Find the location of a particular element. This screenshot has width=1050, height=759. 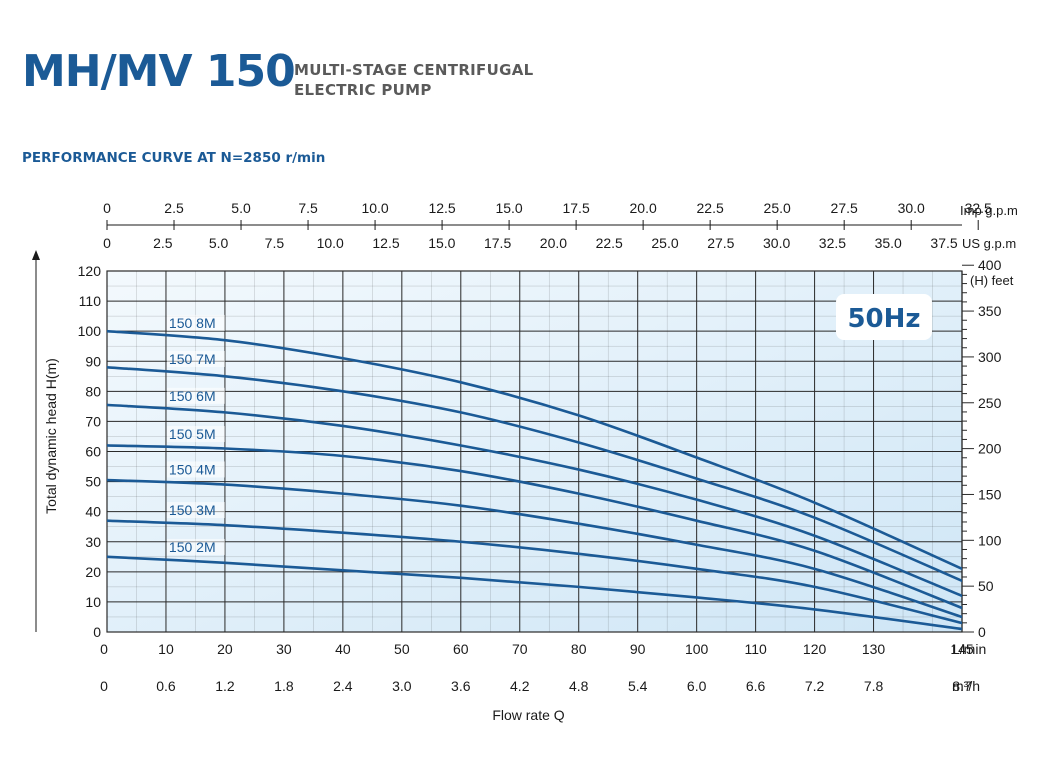

x-tick-label-m3h: 6.0 is located at coordinates (697, 686).